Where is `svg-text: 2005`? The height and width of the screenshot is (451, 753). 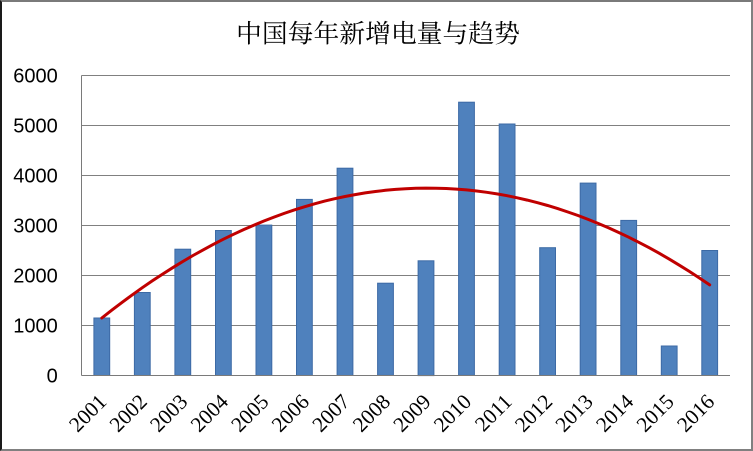 svg-text: 2005 is located at coordinates (249, 413).